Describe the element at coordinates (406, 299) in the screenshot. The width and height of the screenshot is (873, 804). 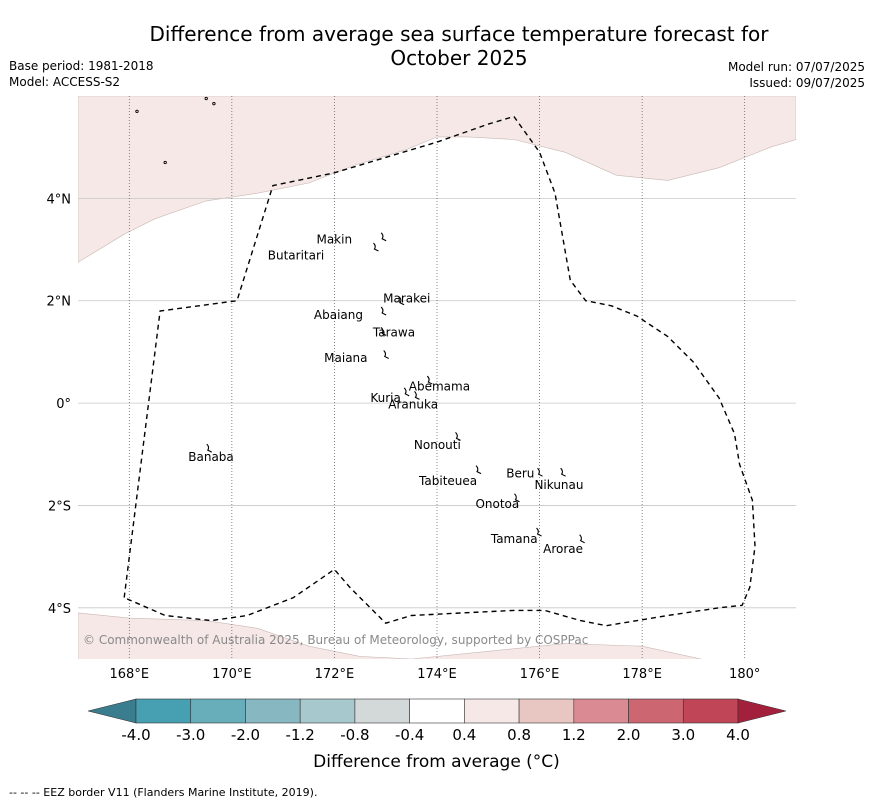
I see `island-label: Marakei` at that location.